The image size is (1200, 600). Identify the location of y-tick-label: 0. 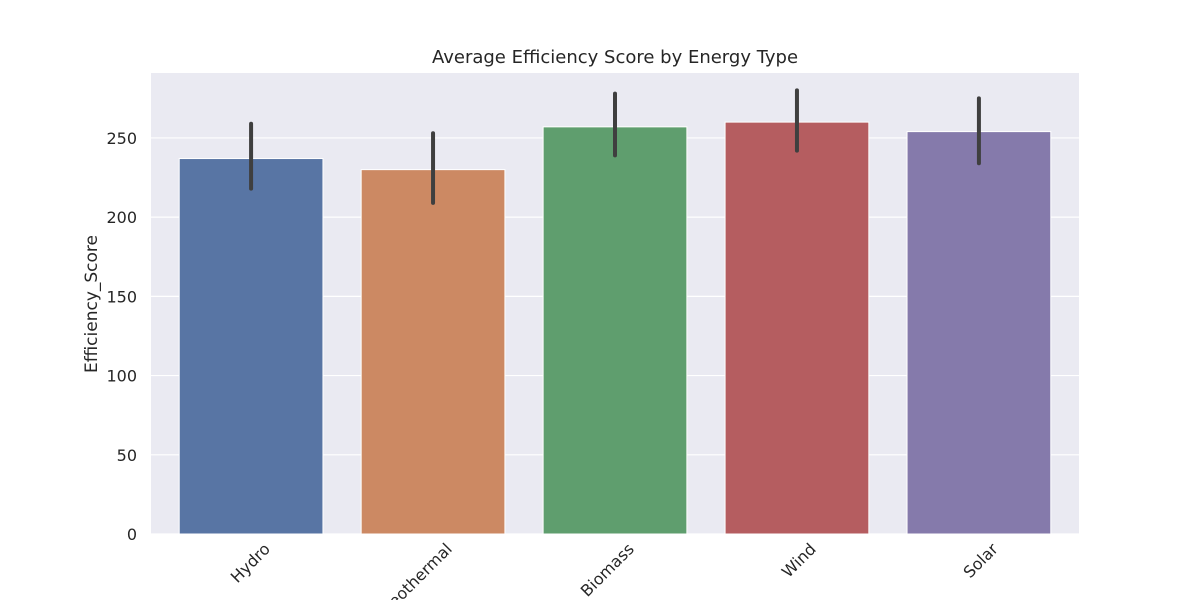
(132, 534).